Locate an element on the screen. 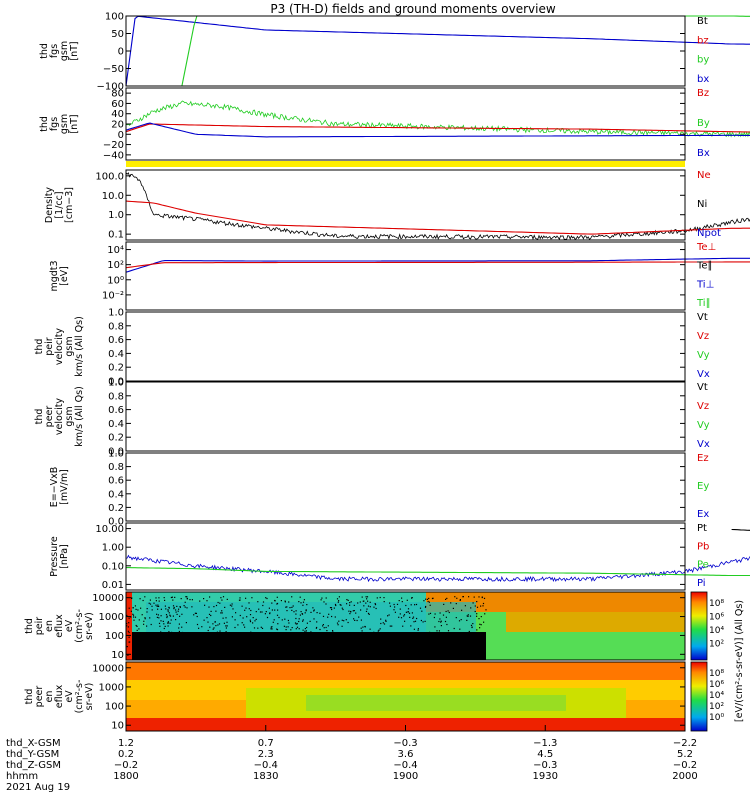  colorbar-tick-label: 10⁸ is located at coordinates (716, 674).